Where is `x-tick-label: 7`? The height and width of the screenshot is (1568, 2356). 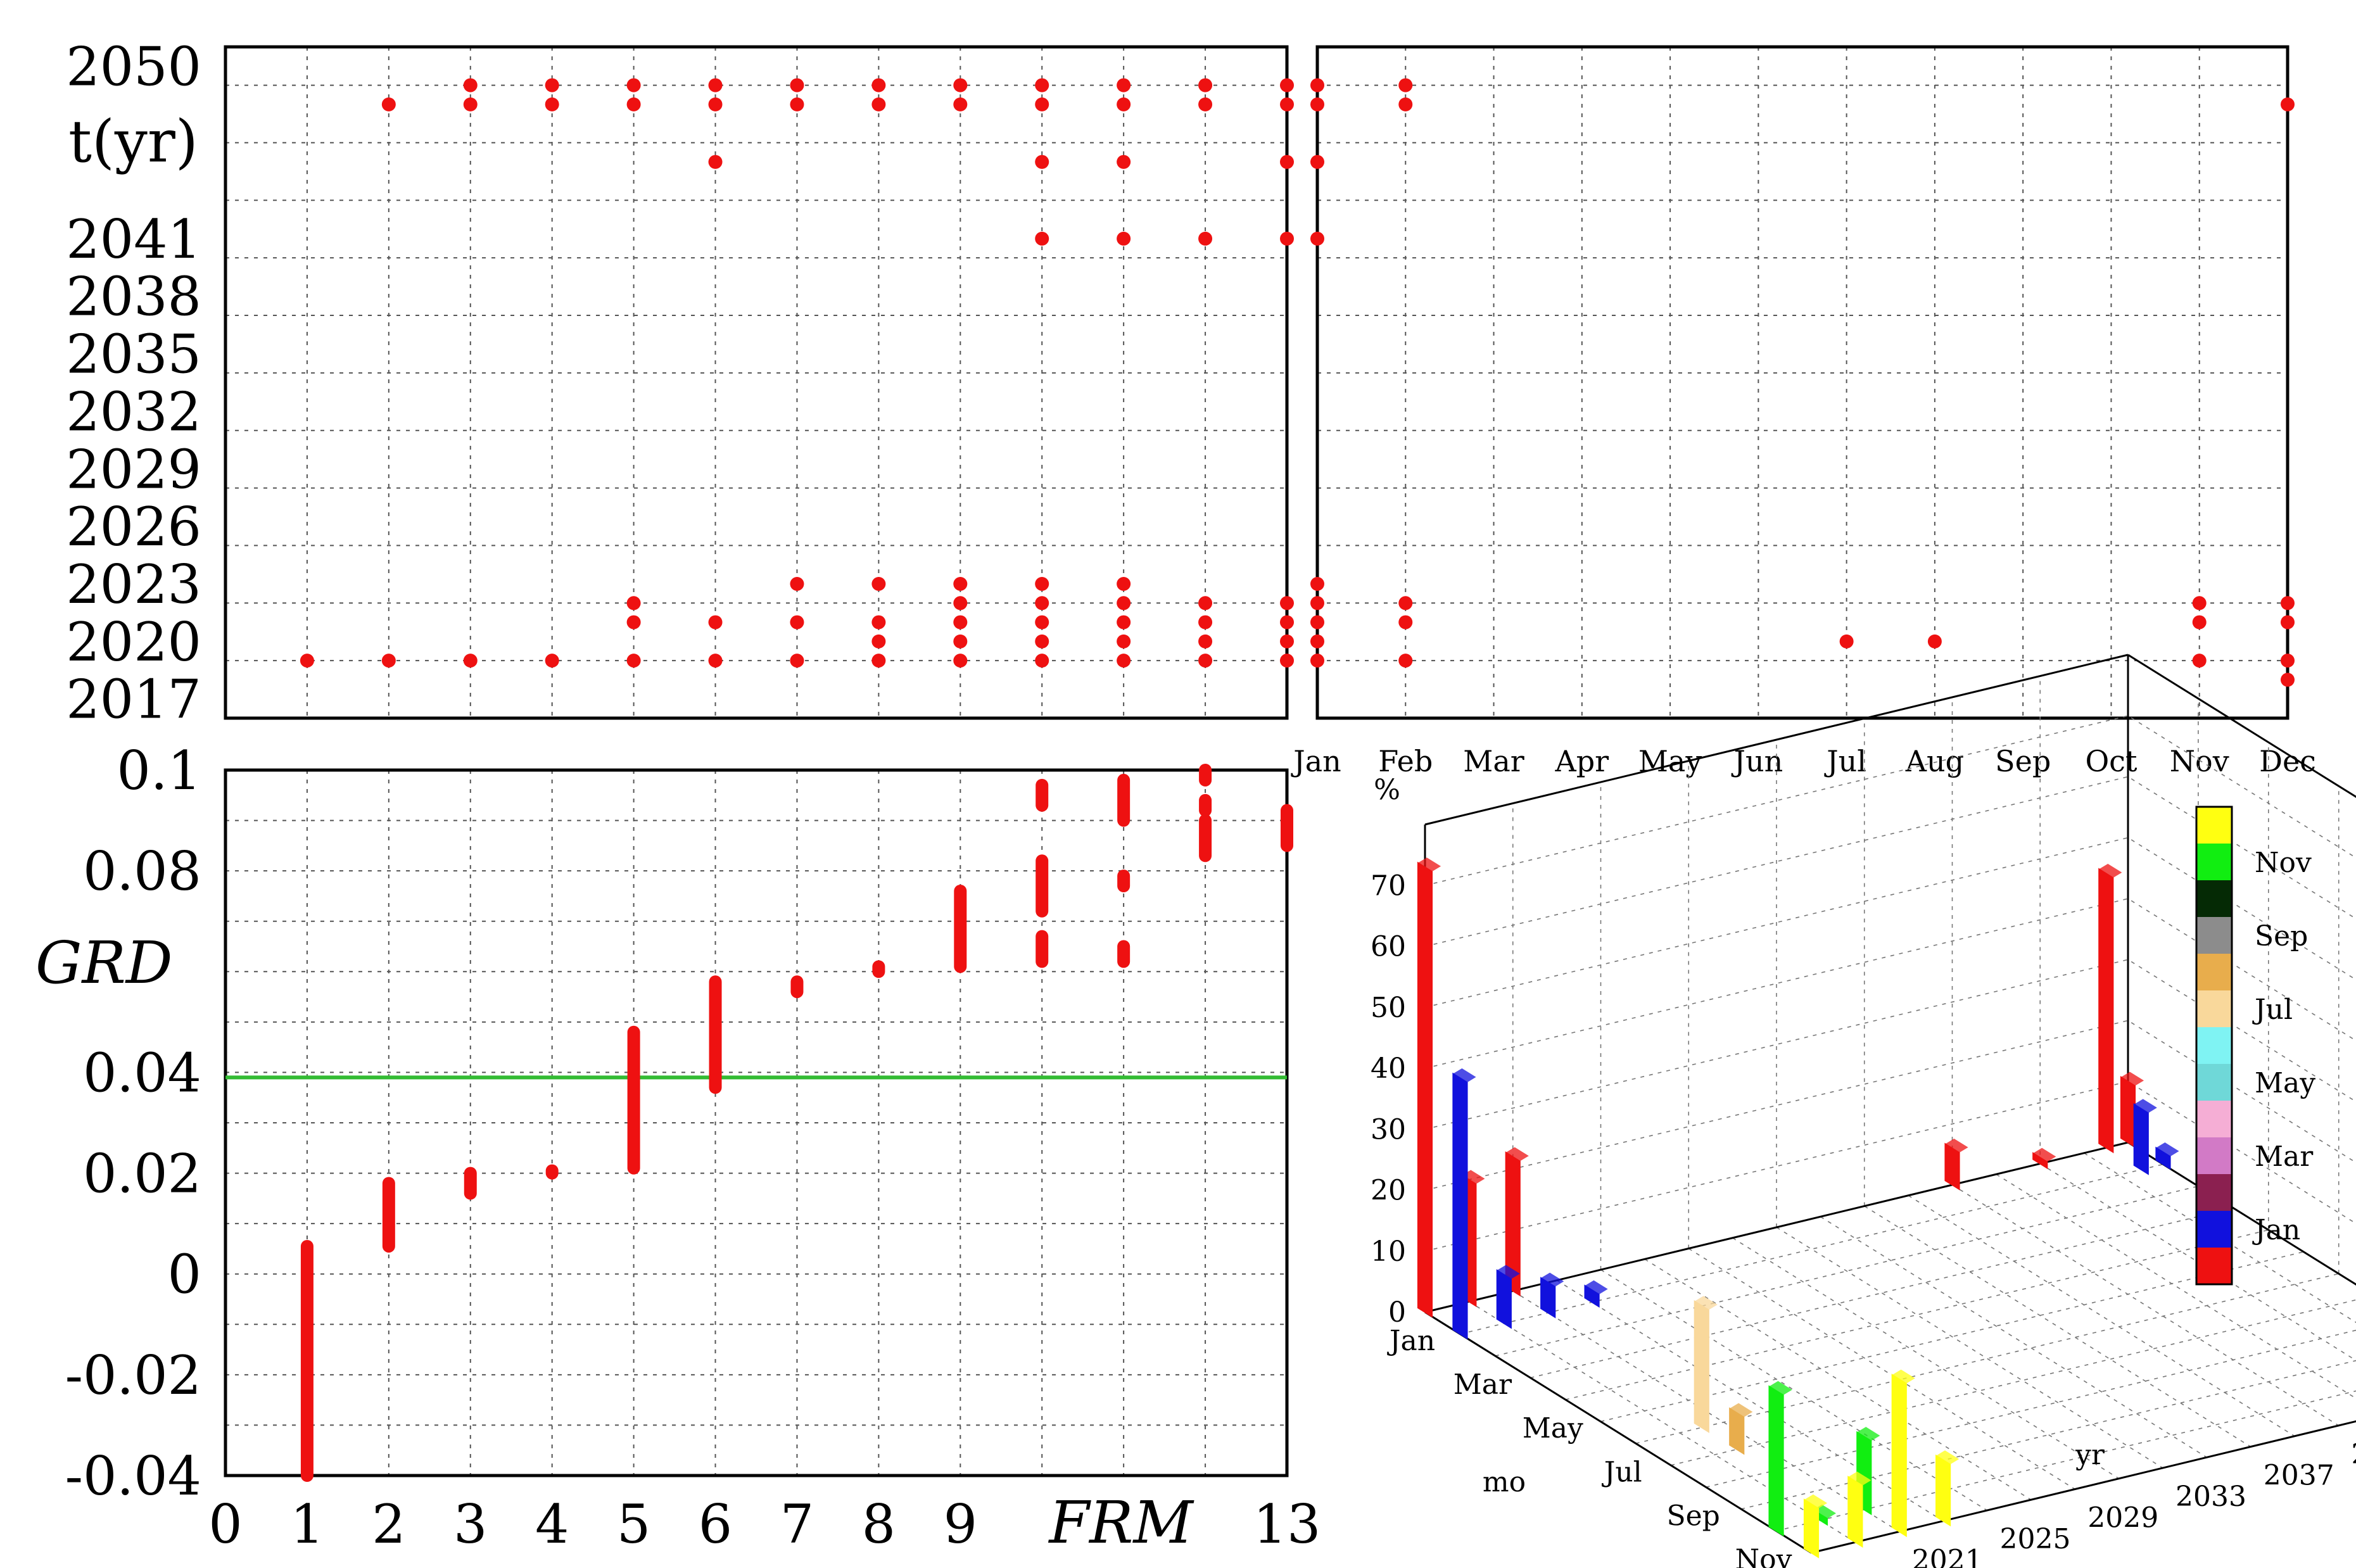 x-tick-label: 7 is located at coordinates (797, 1524).